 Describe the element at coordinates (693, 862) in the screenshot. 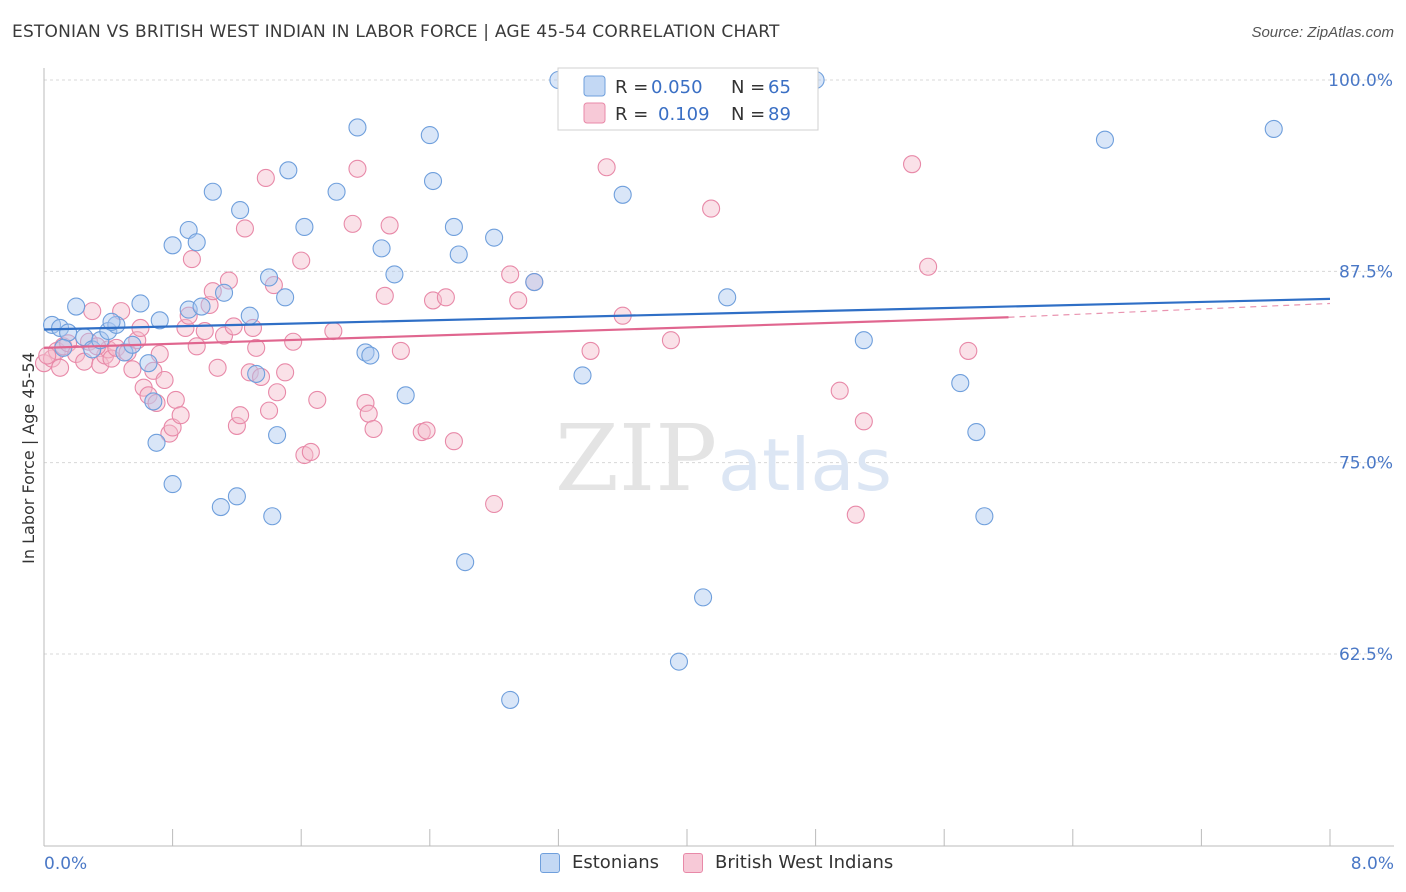

I see `bottom-legend-swatch-pink` at that location.